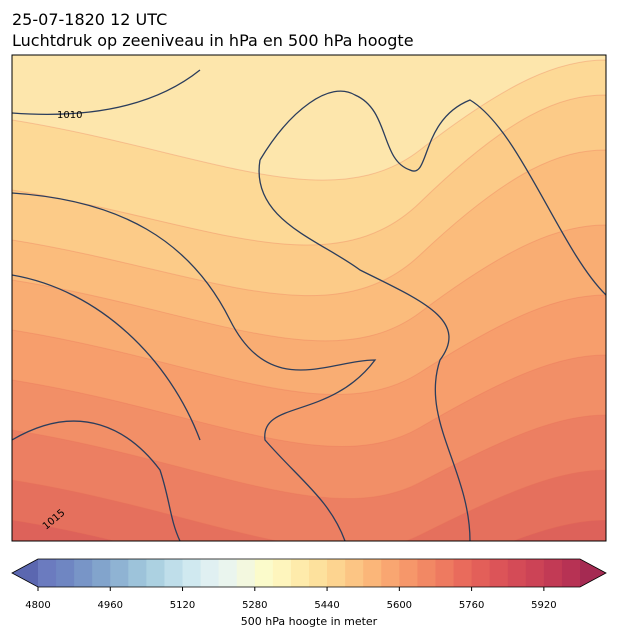  What do you see at coordinates (25, 573) in the screenshot?
I see `colorbar-extend-low` at bounding box center [25, 573].